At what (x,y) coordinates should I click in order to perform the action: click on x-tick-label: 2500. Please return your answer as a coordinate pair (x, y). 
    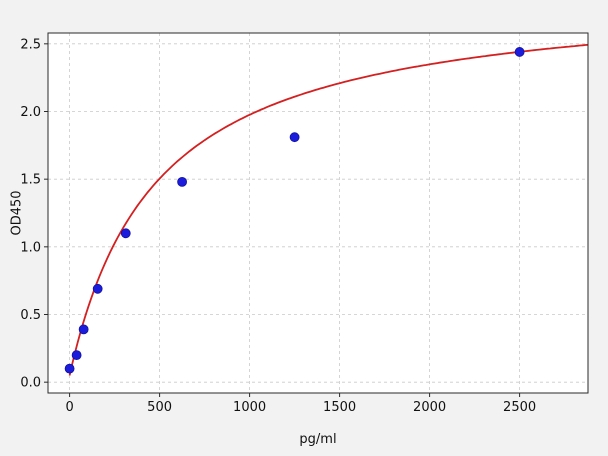
    Looking at the image, I should click on (519, 407).